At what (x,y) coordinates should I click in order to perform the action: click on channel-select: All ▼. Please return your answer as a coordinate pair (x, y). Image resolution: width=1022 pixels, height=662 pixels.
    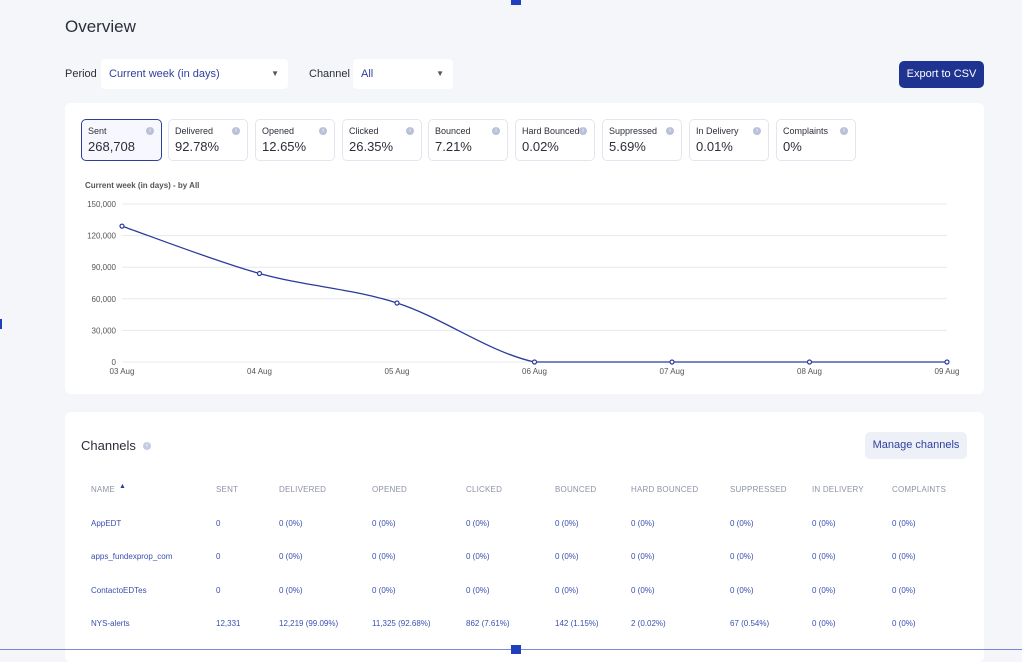
    Looking at the image, I should click on (403, 74).